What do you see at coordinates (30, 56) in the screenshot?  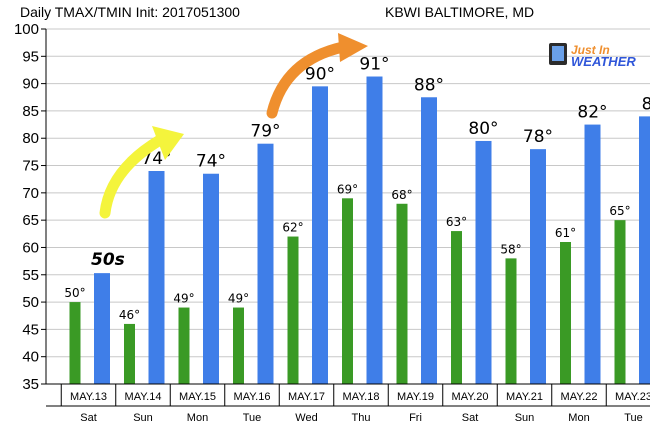 I see `y-tick-label: 95` at bounding box center [30, 56].